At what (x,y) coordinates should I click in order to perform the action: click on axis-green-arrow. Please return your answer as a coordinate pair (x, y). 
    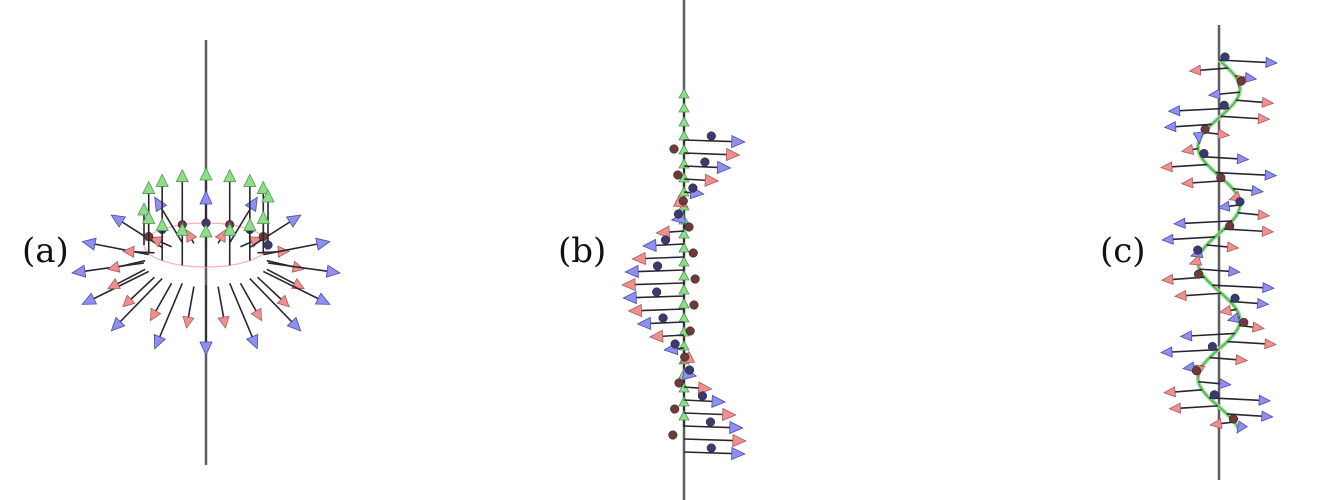
    Looking at the image, I should click on (684, 418).